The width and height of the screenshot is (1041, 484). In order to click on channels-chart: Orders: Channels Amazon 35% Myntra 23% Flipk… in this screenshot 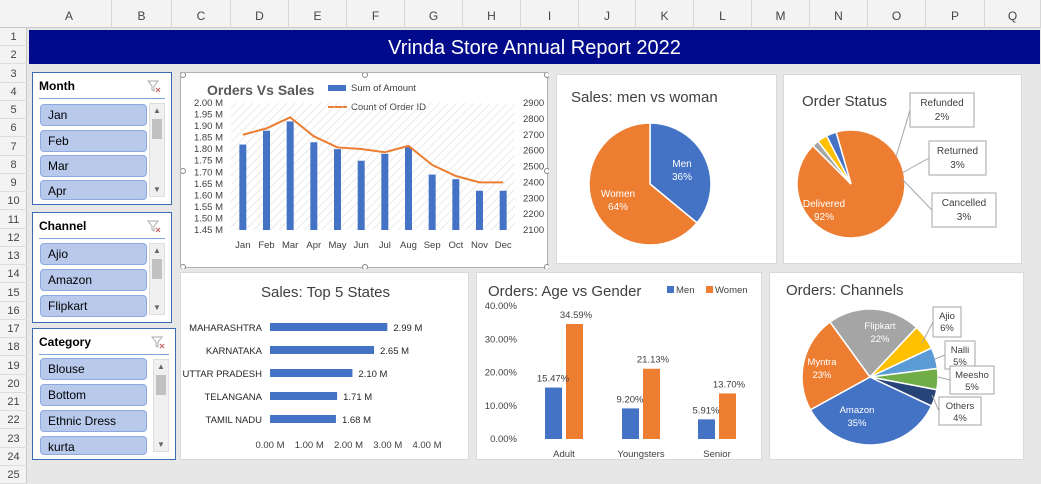, I will do `click(896, 366)`.